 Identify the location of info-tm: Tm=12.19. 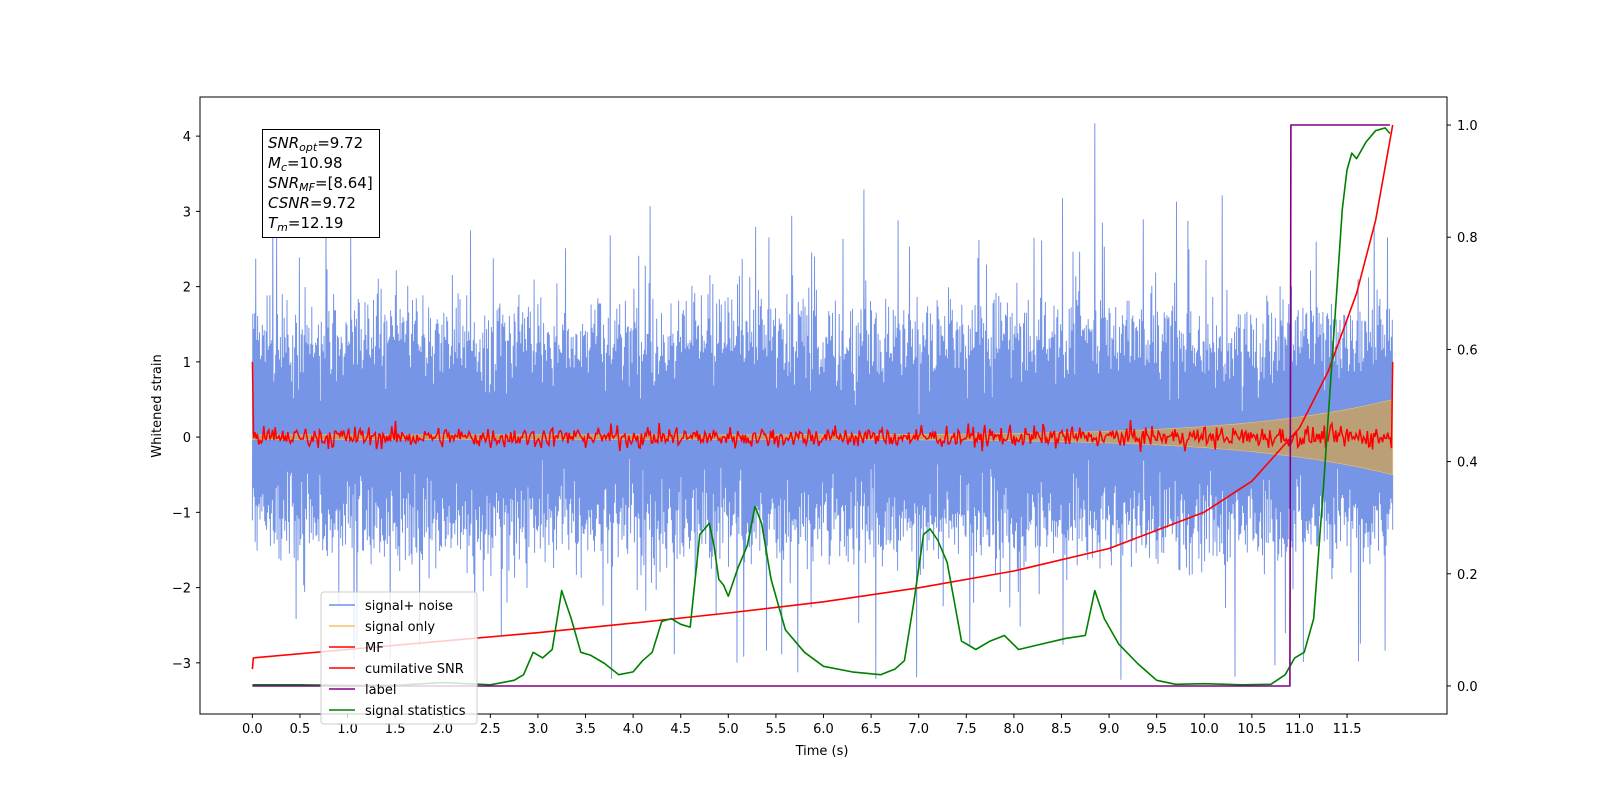
(320, 223).